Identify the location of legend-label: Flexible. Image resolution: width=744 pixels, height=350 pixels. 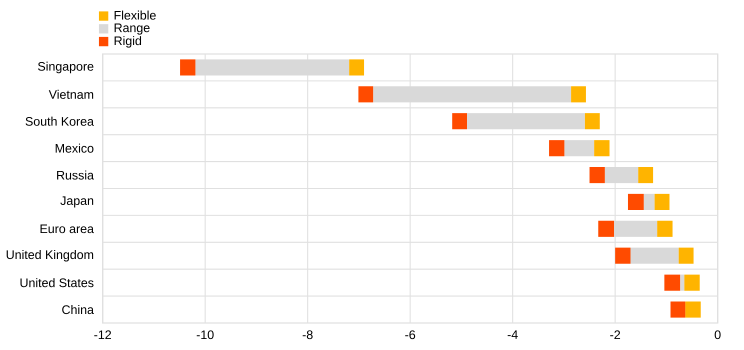
(135, 15).